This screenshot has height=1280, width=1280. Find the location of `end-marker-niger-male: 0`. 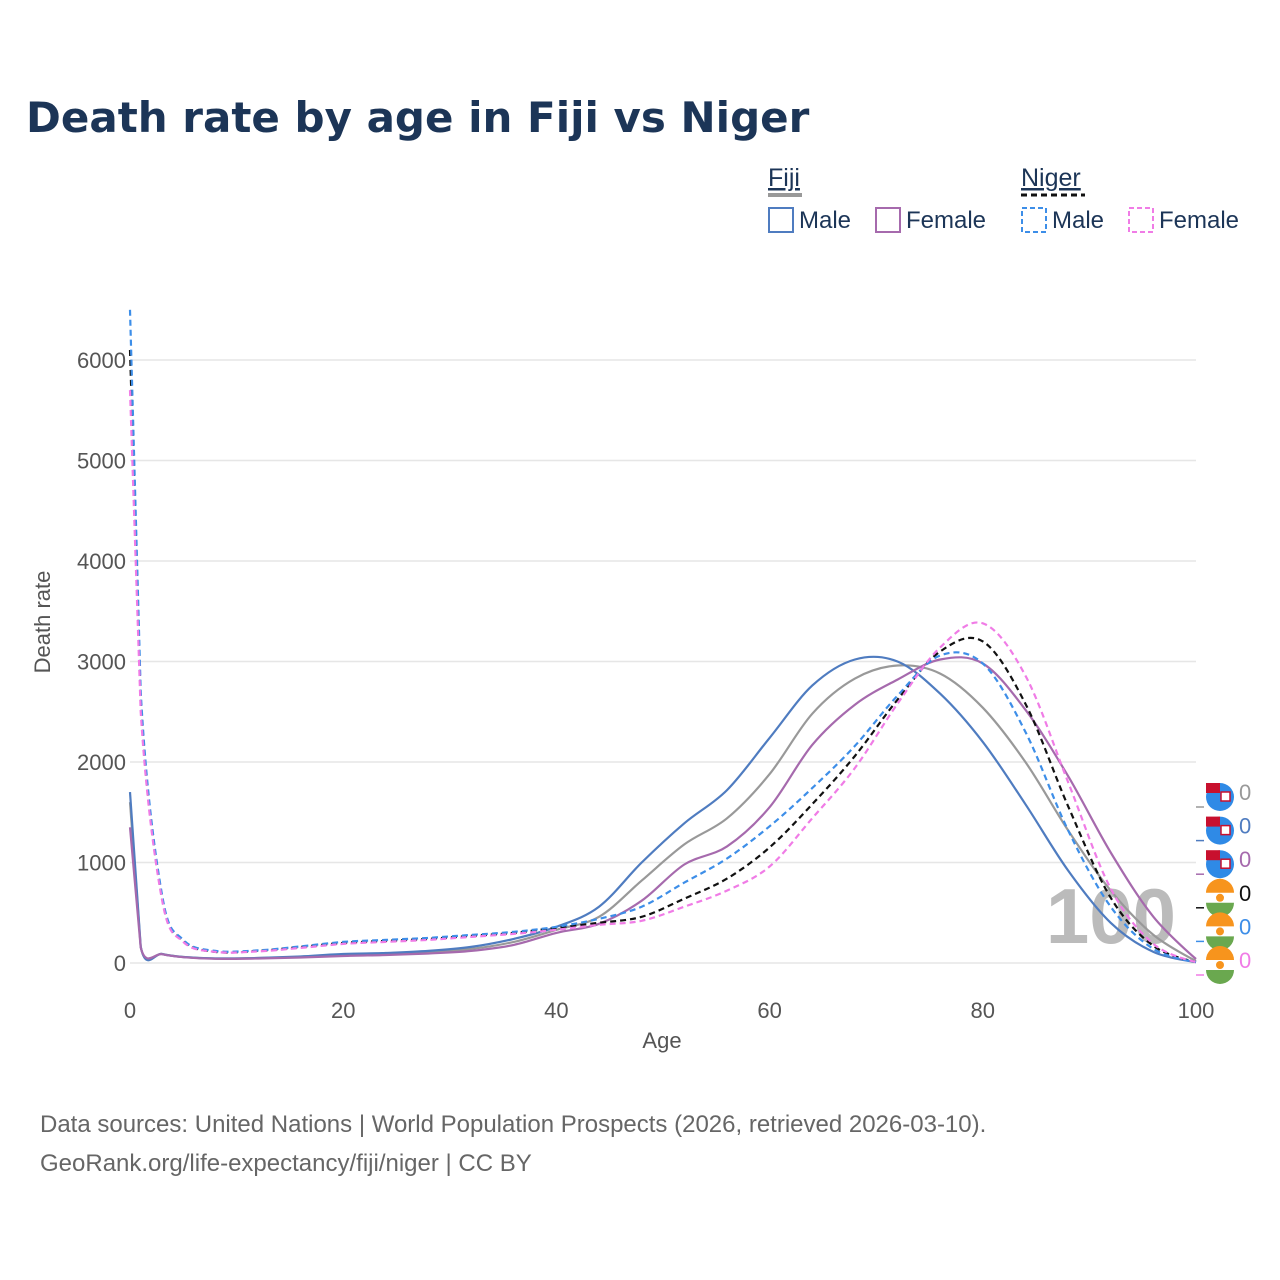

end-marker-niger-male: 0 is located at coordinates (1223, 931).